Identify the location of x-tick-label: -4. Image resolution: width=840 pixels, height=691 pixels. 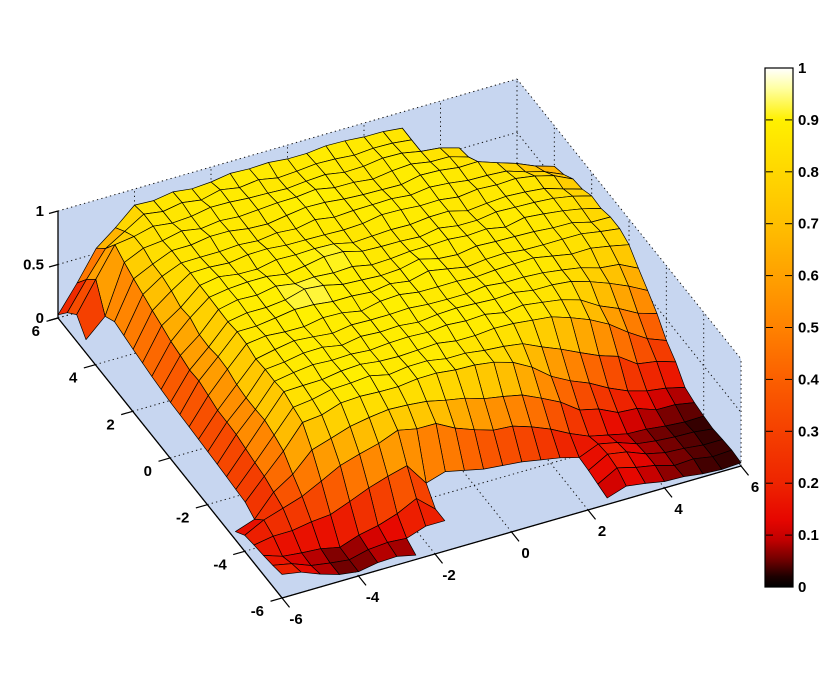
(373, 597).